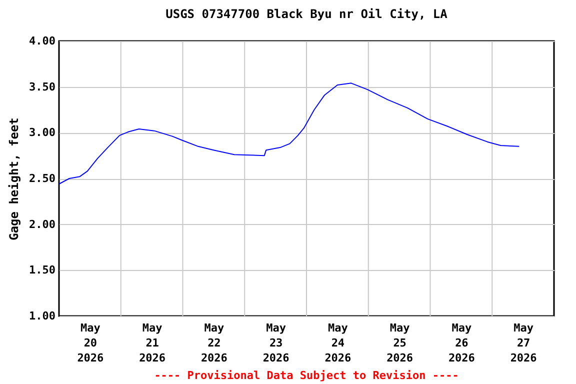 The height and width of the screenshot is (384, 576). I want to click on y-axis-title: Gage height, feet, so click(14, 179).